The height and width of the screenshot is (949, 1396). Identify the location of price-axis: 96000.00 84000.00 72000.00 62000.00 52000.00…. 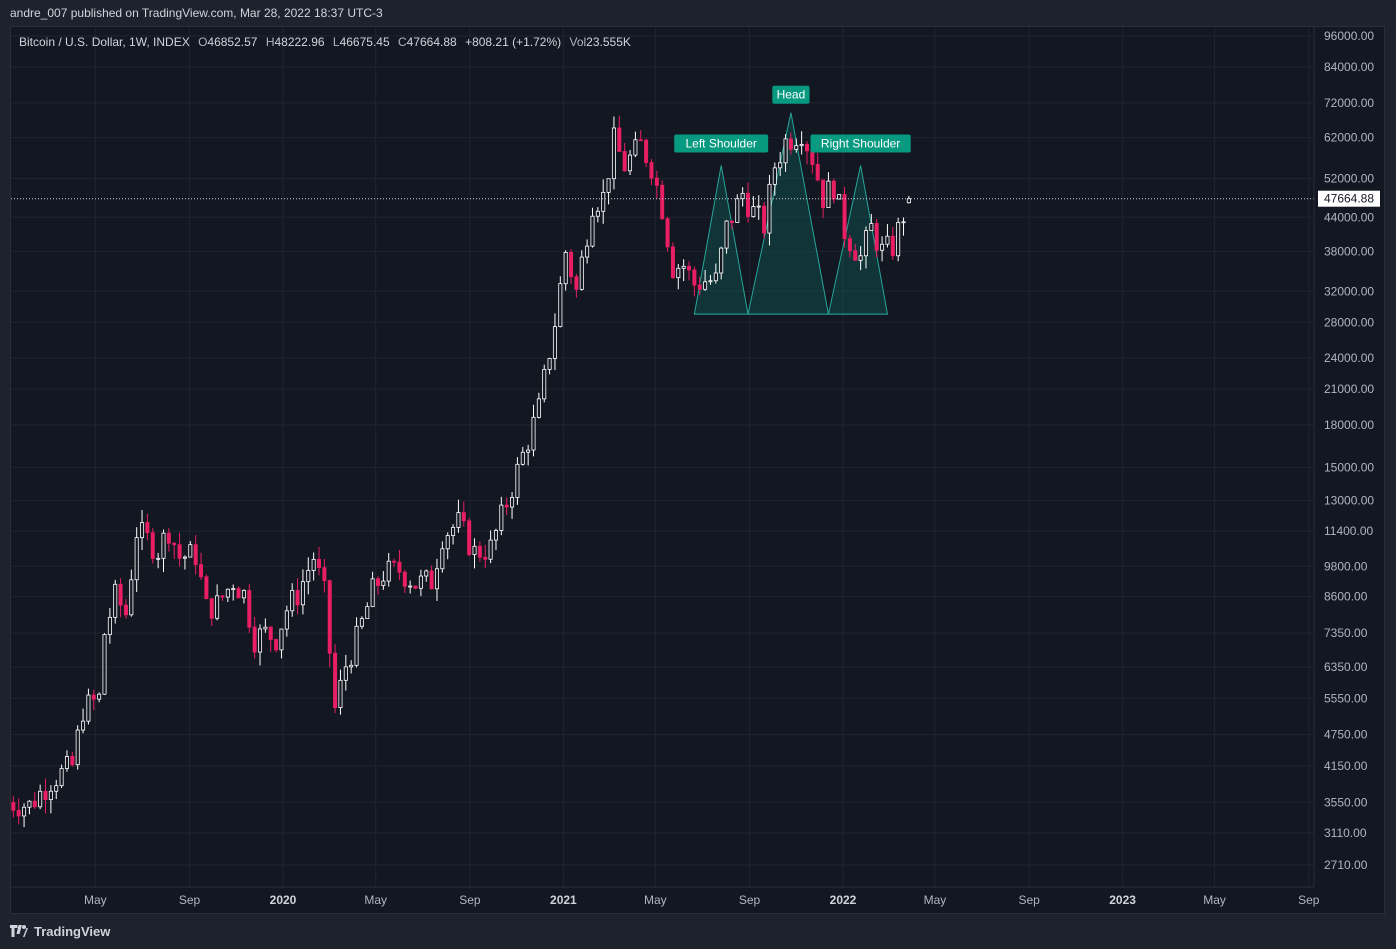
(1348, 470).